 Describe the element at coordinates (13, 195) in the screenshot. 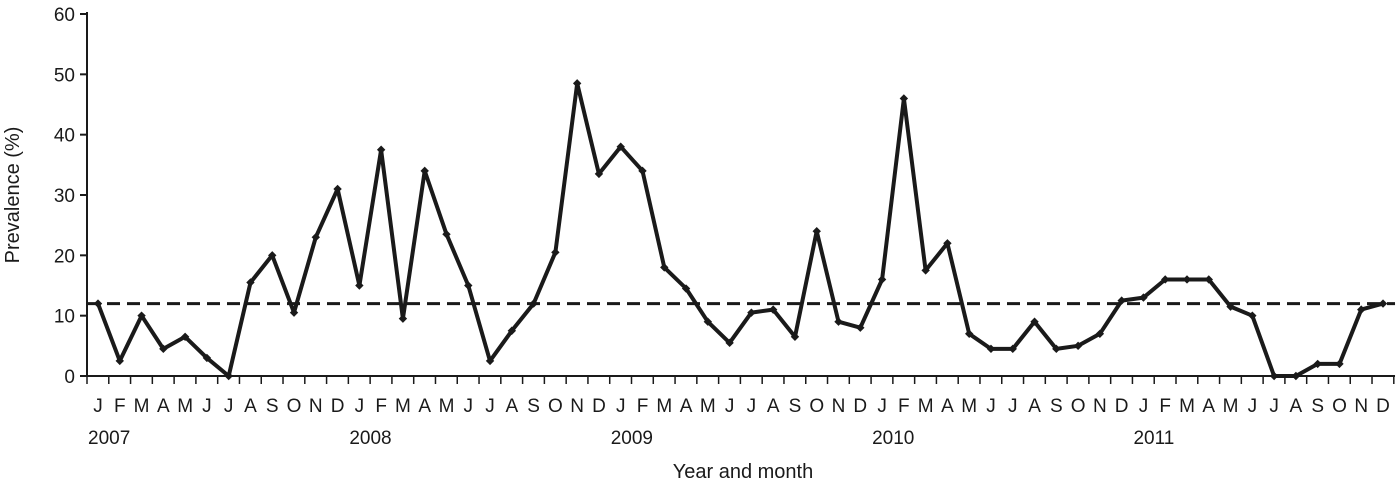

I see `y-axis-title: Prevalence (%)` at that location.